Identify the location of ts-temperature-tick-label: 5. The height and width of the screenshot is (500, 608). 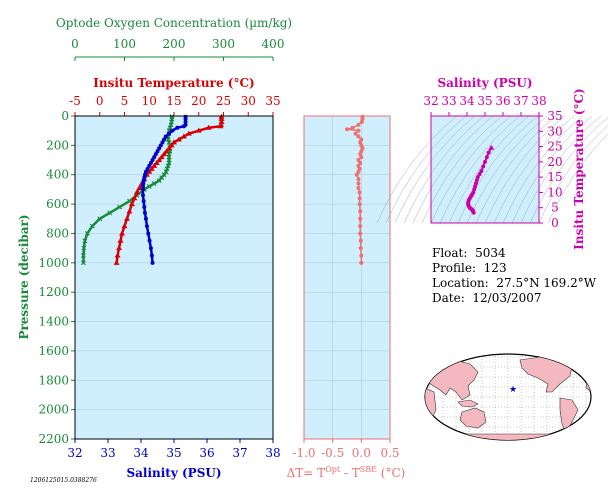
(555, 208).